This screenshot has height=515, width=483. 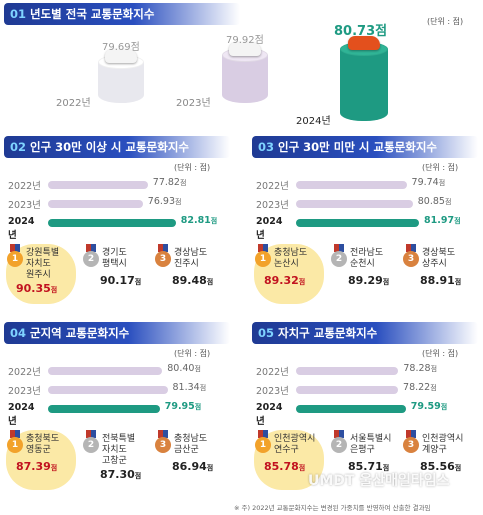 What do you see at coordinates (429, 406) in the screenshot?
I see `bar-value-label: 79.59점` at bounding box center [429, 406].